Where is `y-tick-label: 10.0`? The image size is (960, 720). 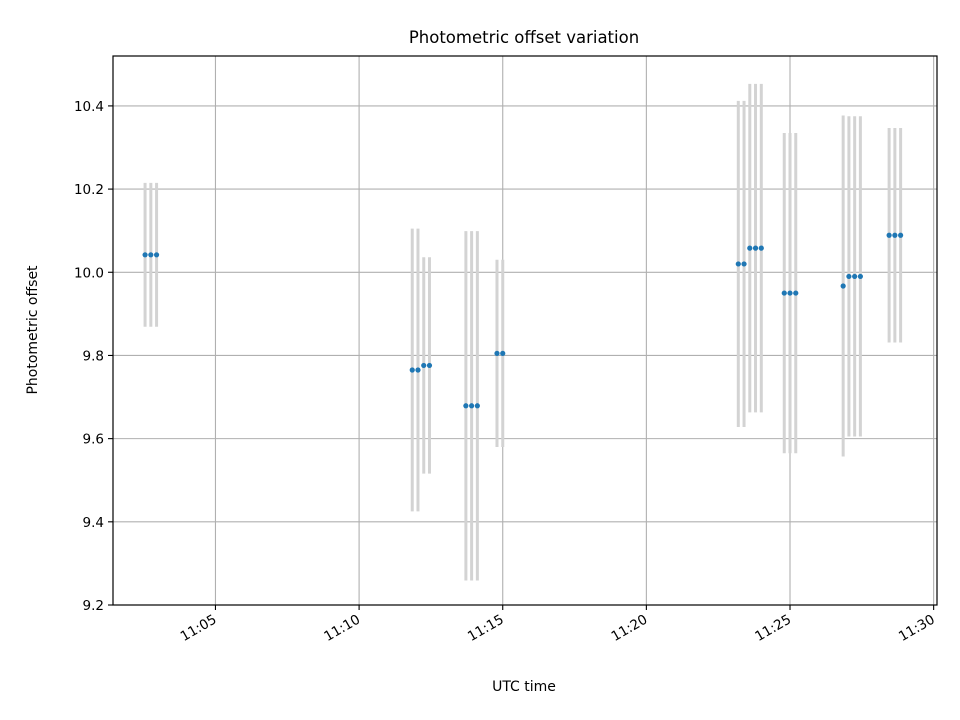
y-tick-label: 10.0 is located at coordinates (89, 273).